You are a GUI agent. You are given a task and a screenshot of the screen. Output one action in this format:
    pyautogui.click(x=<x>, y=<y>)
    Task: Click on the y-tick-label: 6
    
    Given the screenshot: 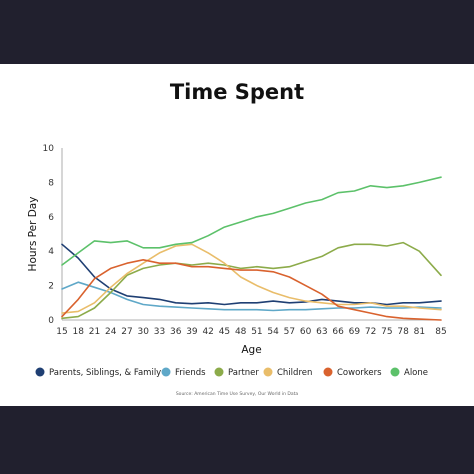 What is the action you would take?
    pyautogui.click(x=51, y=218)
    